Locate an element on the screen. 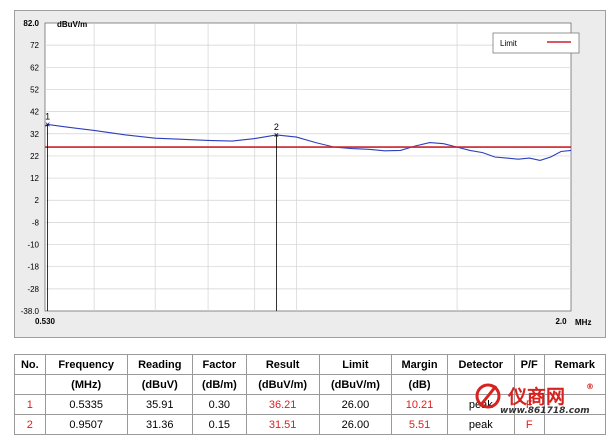 The width and height of the screenshot is (614, 446). watermark-slash is located at coordinates (488, 396).